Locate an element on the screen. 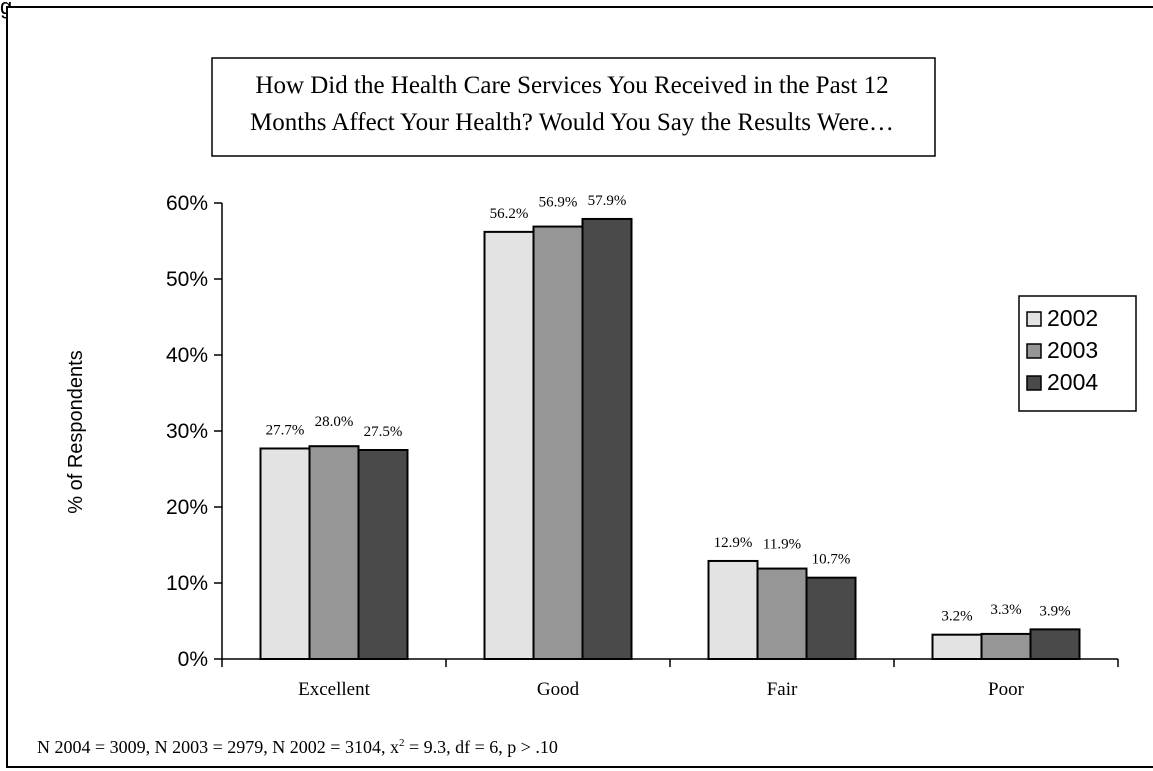 The width and height of the screenshot is (1153, 771). y-tick-label: 0% is located at coordinates (193, 659).